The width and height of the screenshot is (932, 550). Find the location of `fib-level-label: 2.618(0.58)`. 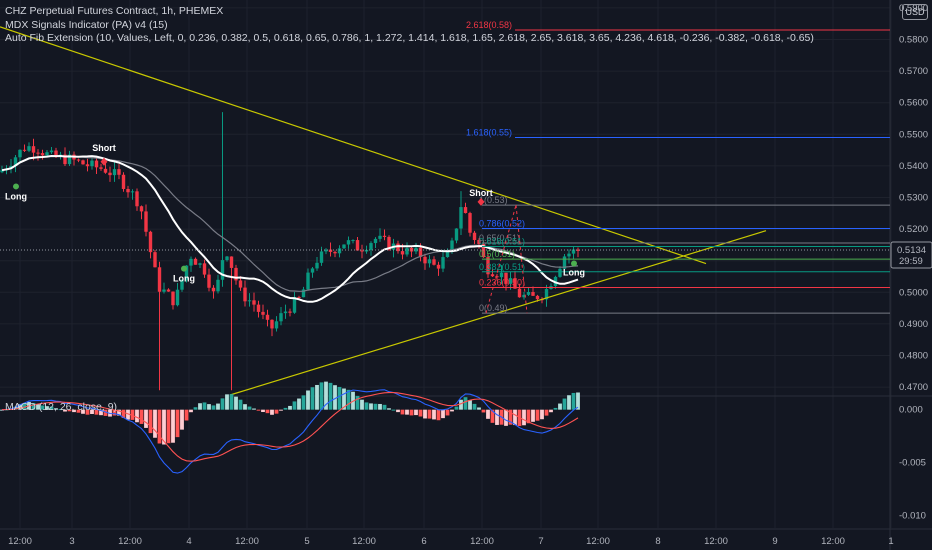

fib-level-label: 2.618(0.58) is located at coordinates (489, 25).